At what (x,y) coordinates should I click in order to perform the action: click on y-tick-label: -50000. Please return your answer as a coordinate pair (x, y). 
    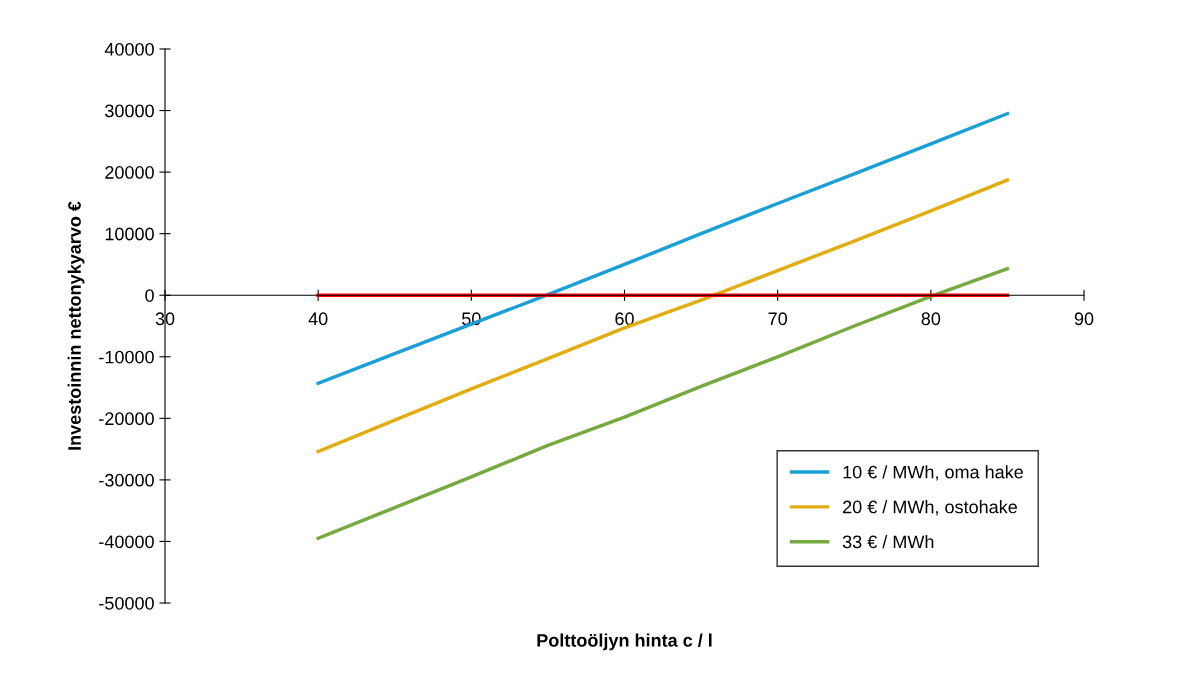
    Looking at the image, I should click on (126, 603).